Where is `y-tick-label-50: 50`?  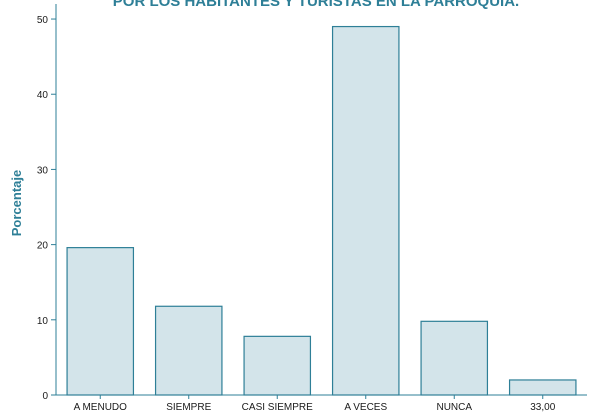
y-tick-label-50: 50 is located at coordinates (43, 20).